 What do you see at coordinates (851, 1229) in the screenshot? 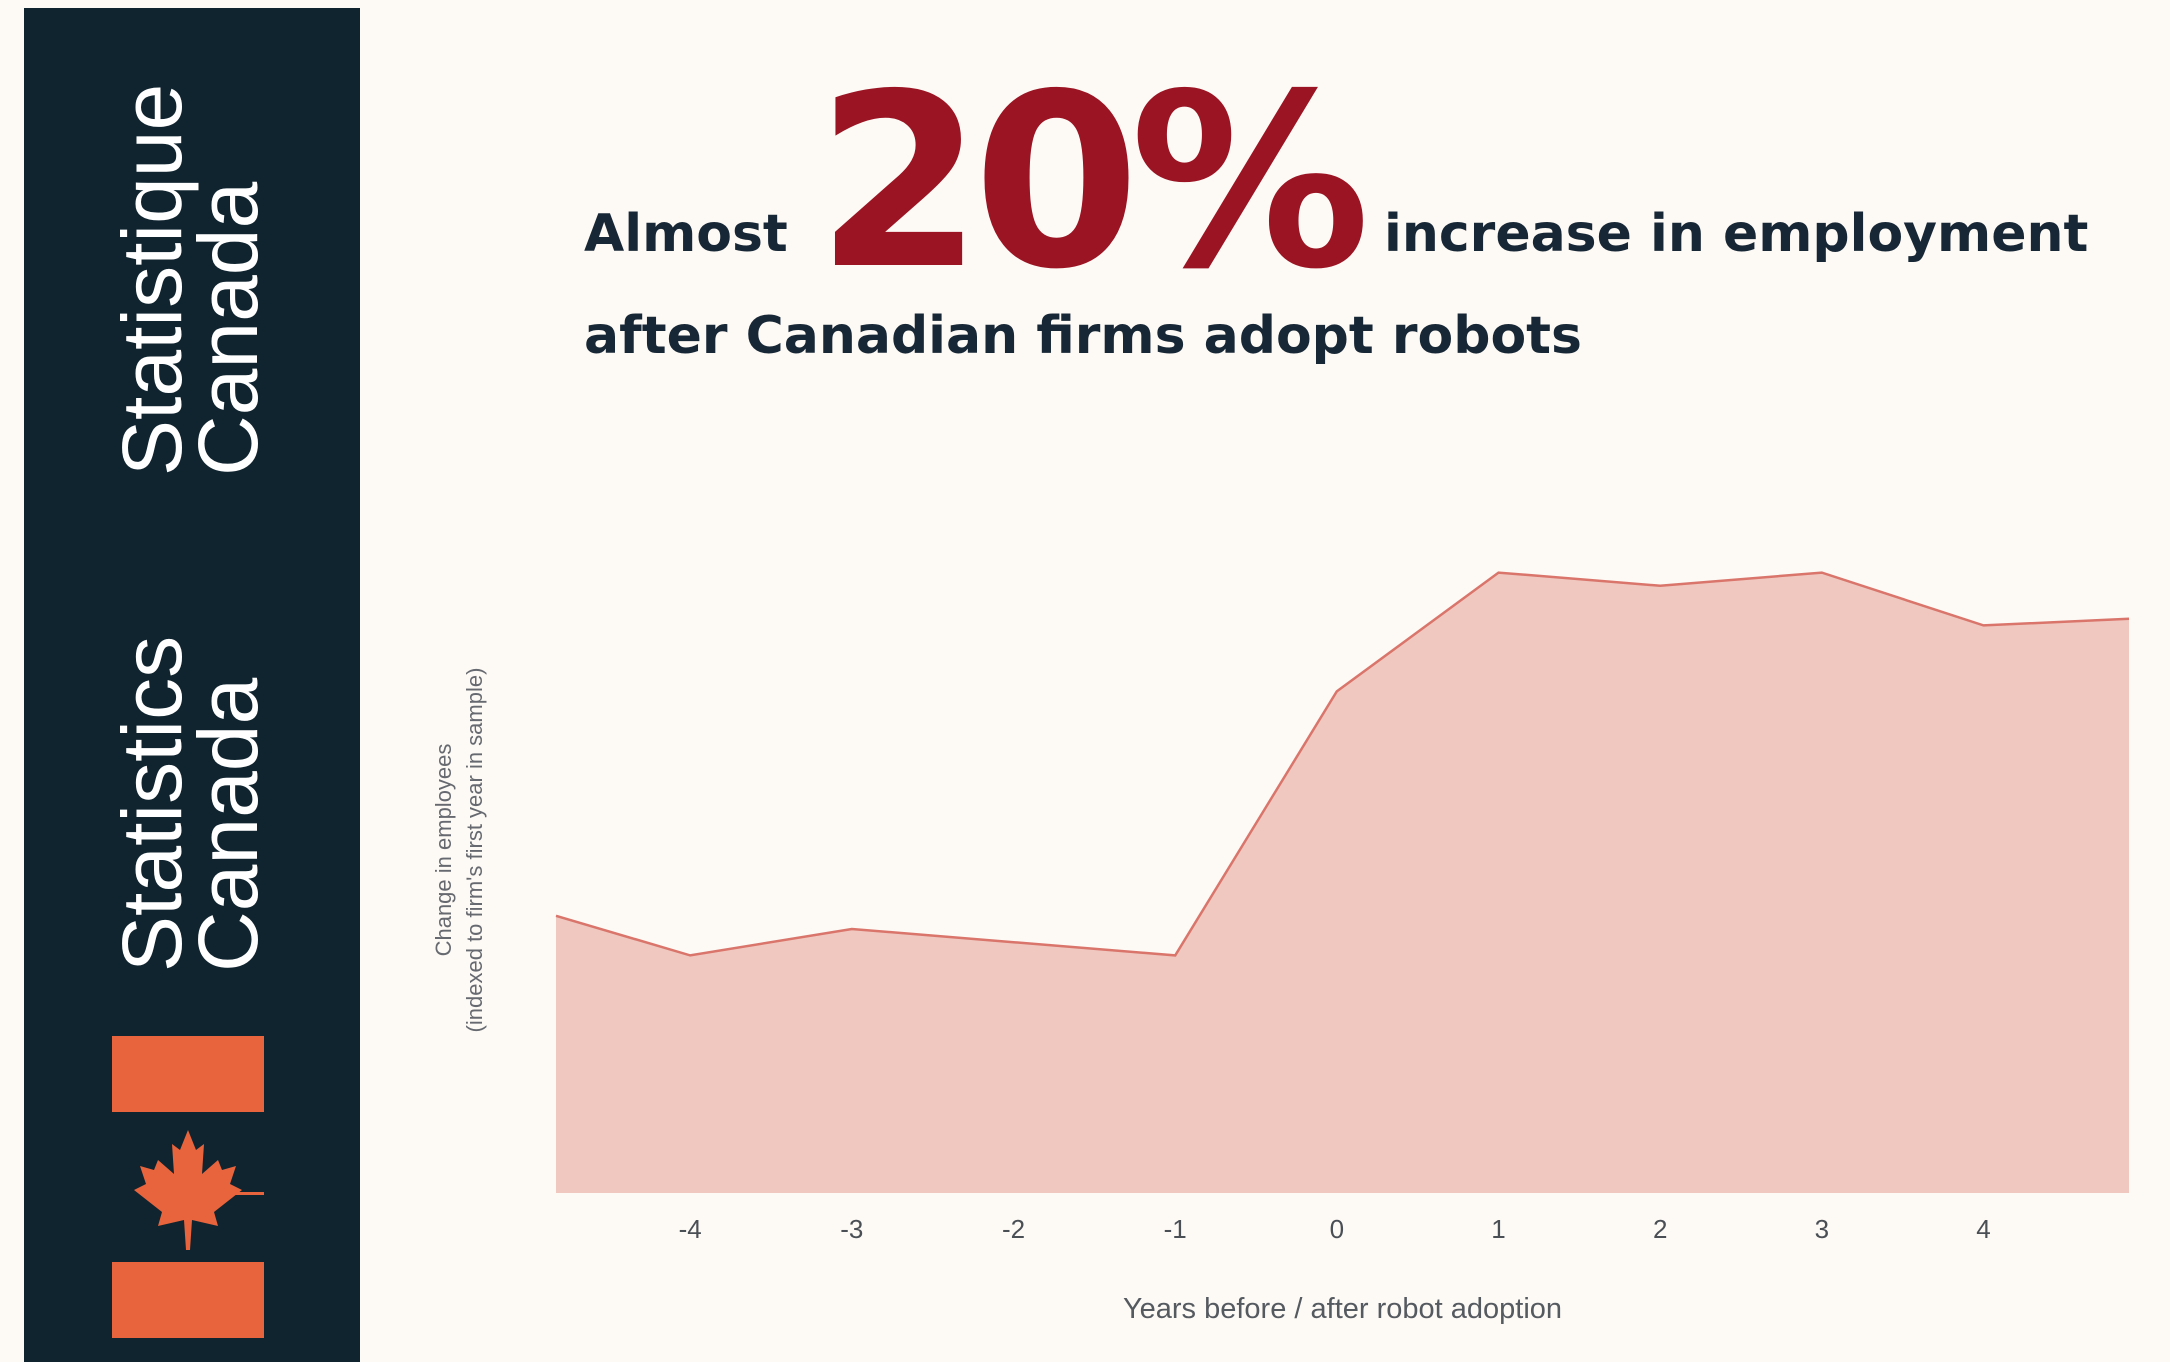
I see `x-tick-label: -3` at bounding box center [851, 1229].